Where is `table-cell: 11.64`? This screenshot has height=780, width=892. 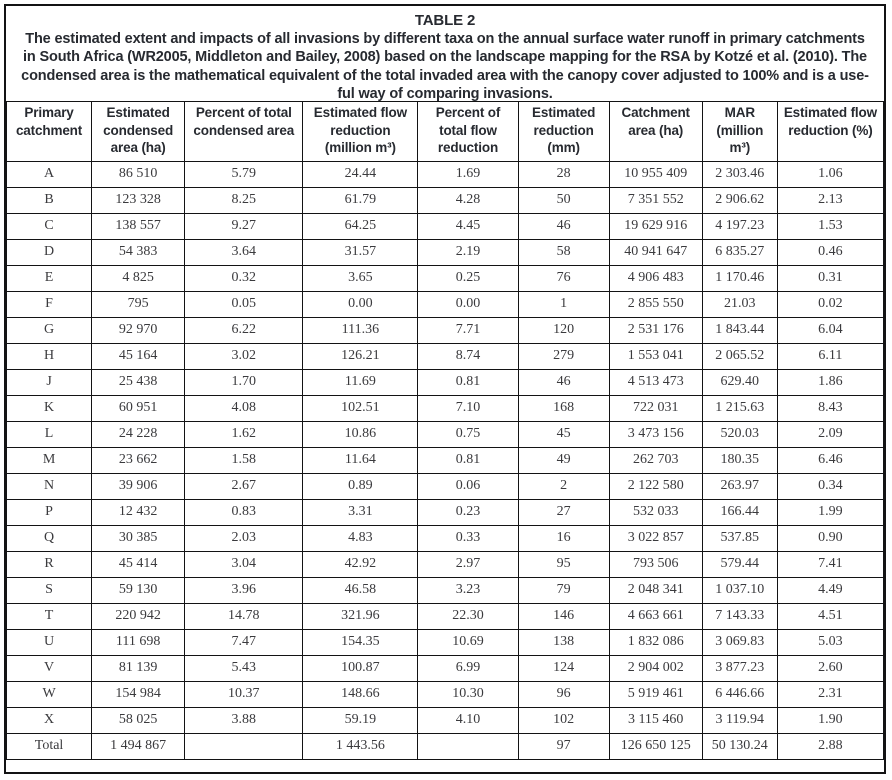
table-cell: 11.64 is located at coordinates (360, 460).